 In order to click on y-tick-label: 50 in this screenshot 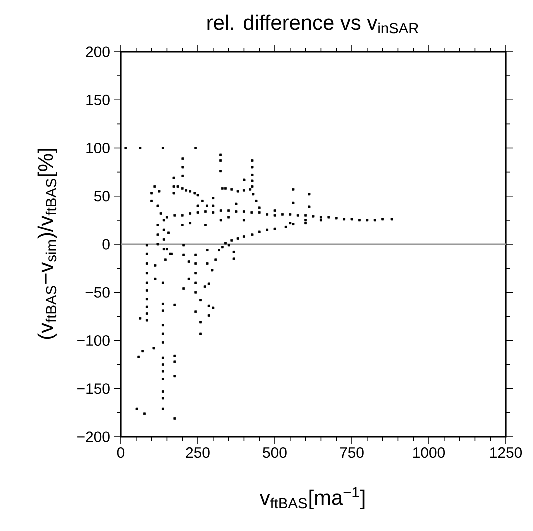, I will do `click(102, 196)`.